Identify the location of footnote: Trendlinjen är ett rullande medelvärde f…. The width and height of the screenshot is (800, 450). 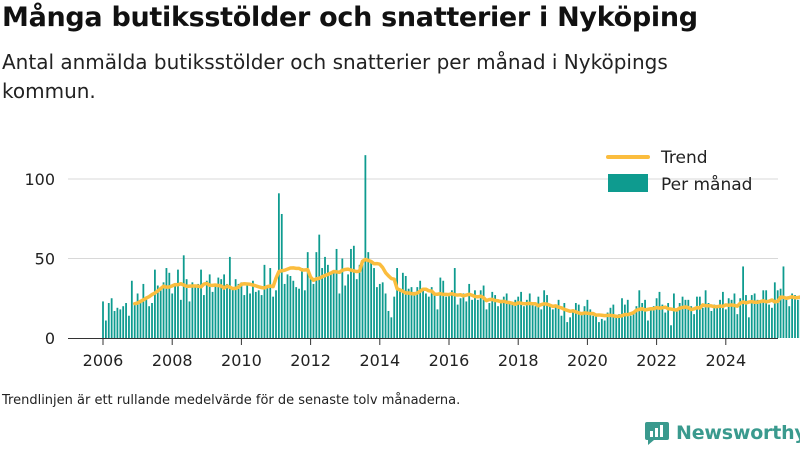
(231, 400).